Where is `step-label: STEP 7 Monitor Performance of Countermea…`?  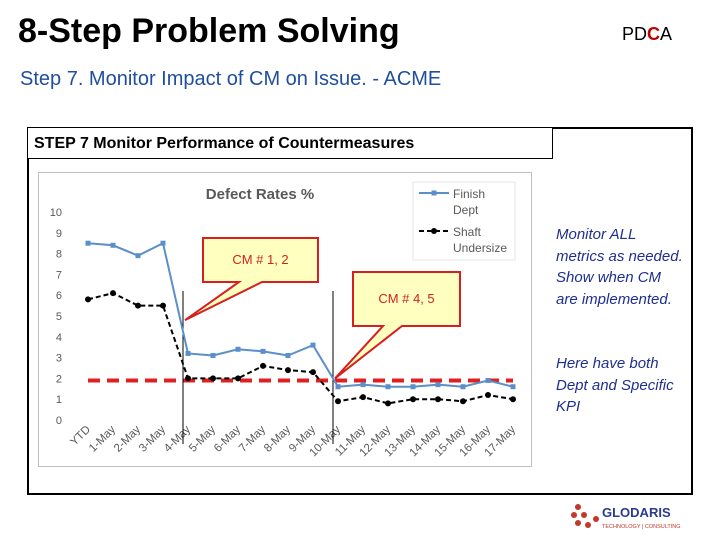 step-label: STEP 7 Monitor Performance of Countermea… is located at coordinates (290, 143).